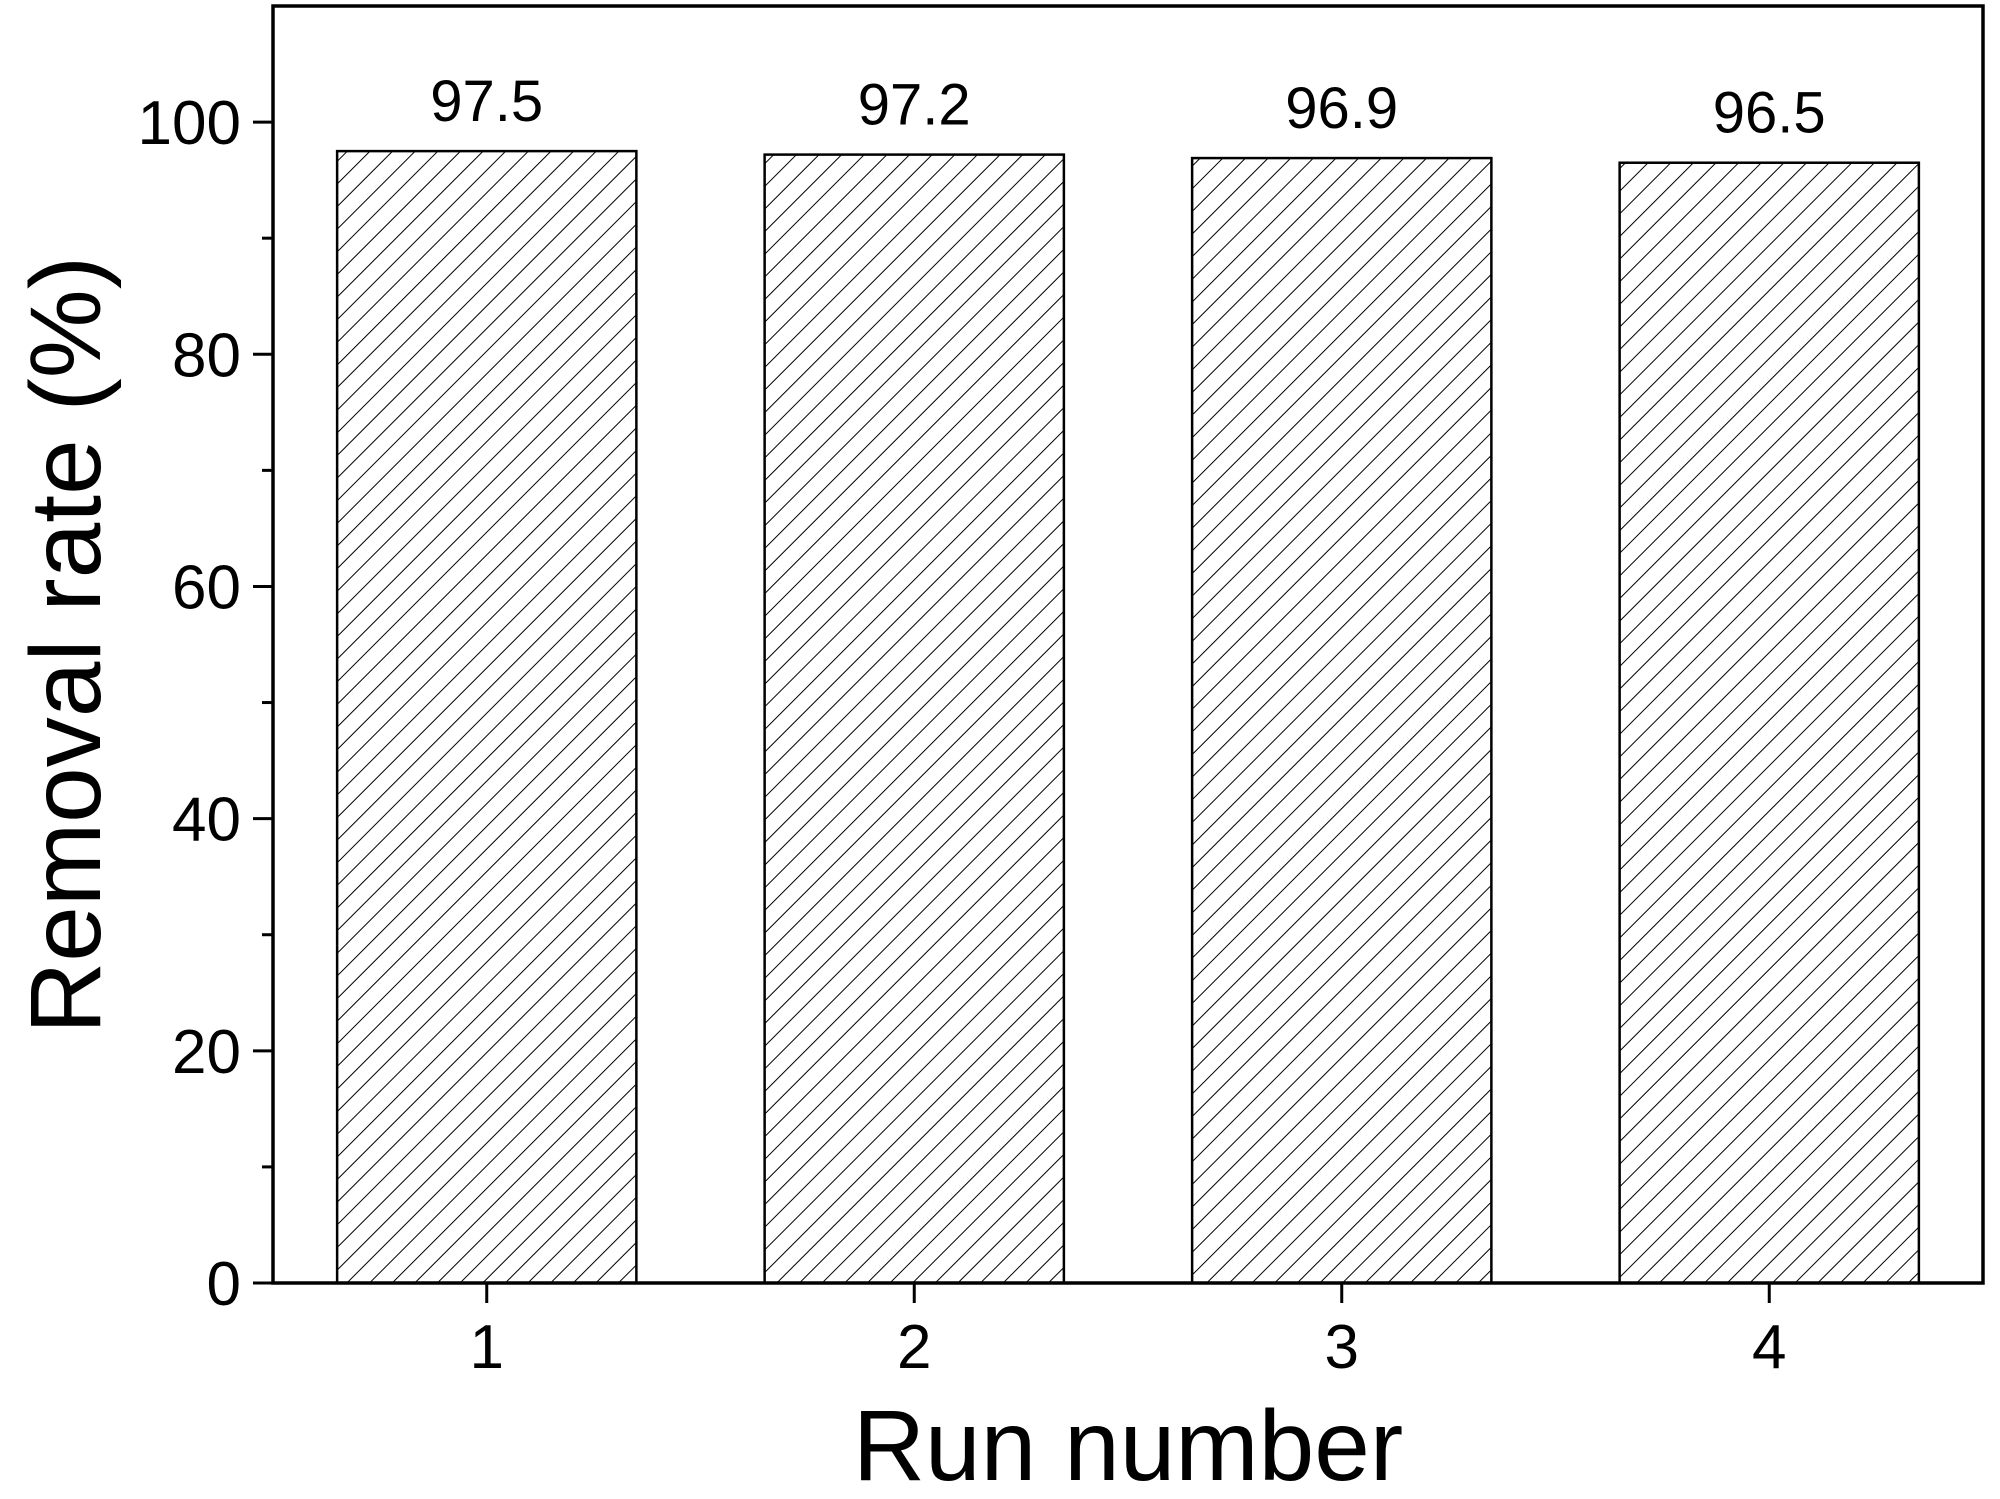 Image resolution: width=2000 pixels, height=1499 pixels. Describe the element at coordinates (1342, 1347) in the screenshot. I see `x-tick-label: 3` at that location.